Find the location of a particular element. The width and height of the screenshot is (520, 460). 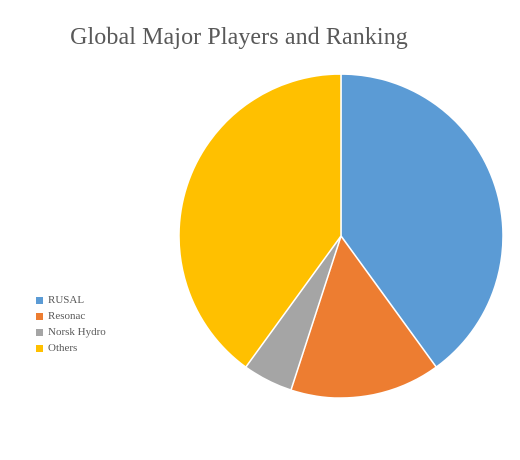

legend-label: RUSAL is located at coordinates (66, 300).